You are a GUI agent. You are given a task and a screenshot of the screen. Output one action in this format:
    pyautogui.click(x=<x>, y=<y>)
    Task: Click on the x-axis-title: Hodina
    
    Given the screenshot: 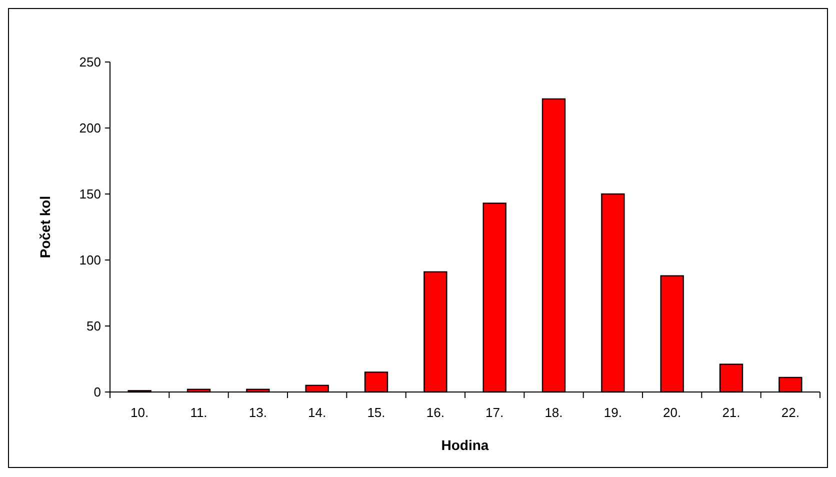 What is the action you would take?
    pyautogui.click(x=465, y=445)
    